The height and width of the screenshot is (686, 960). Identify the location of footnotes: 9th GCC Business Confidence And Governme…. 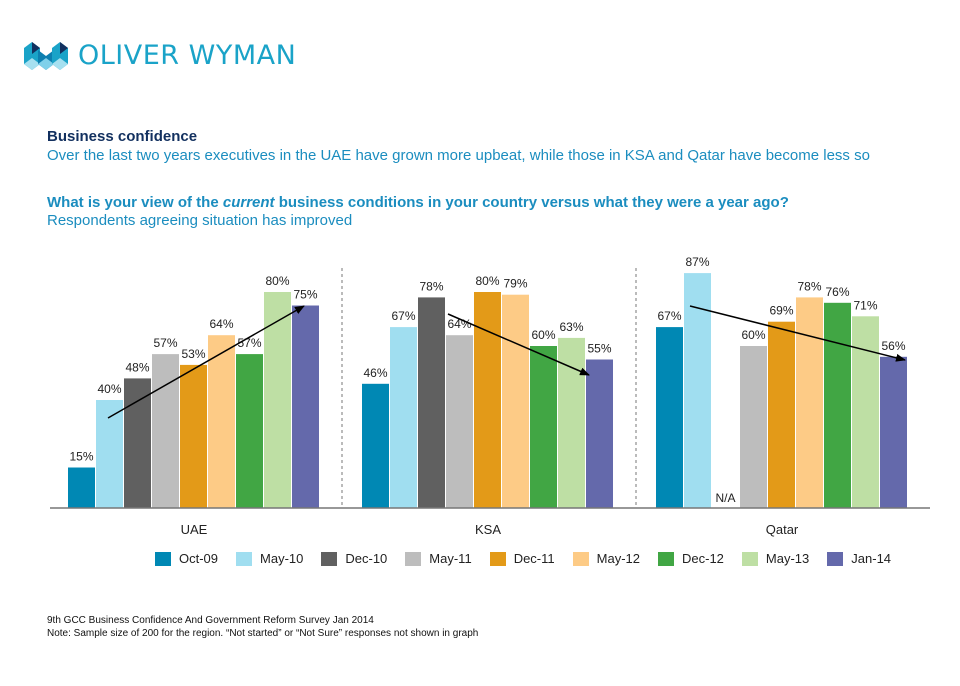
(262, 627).